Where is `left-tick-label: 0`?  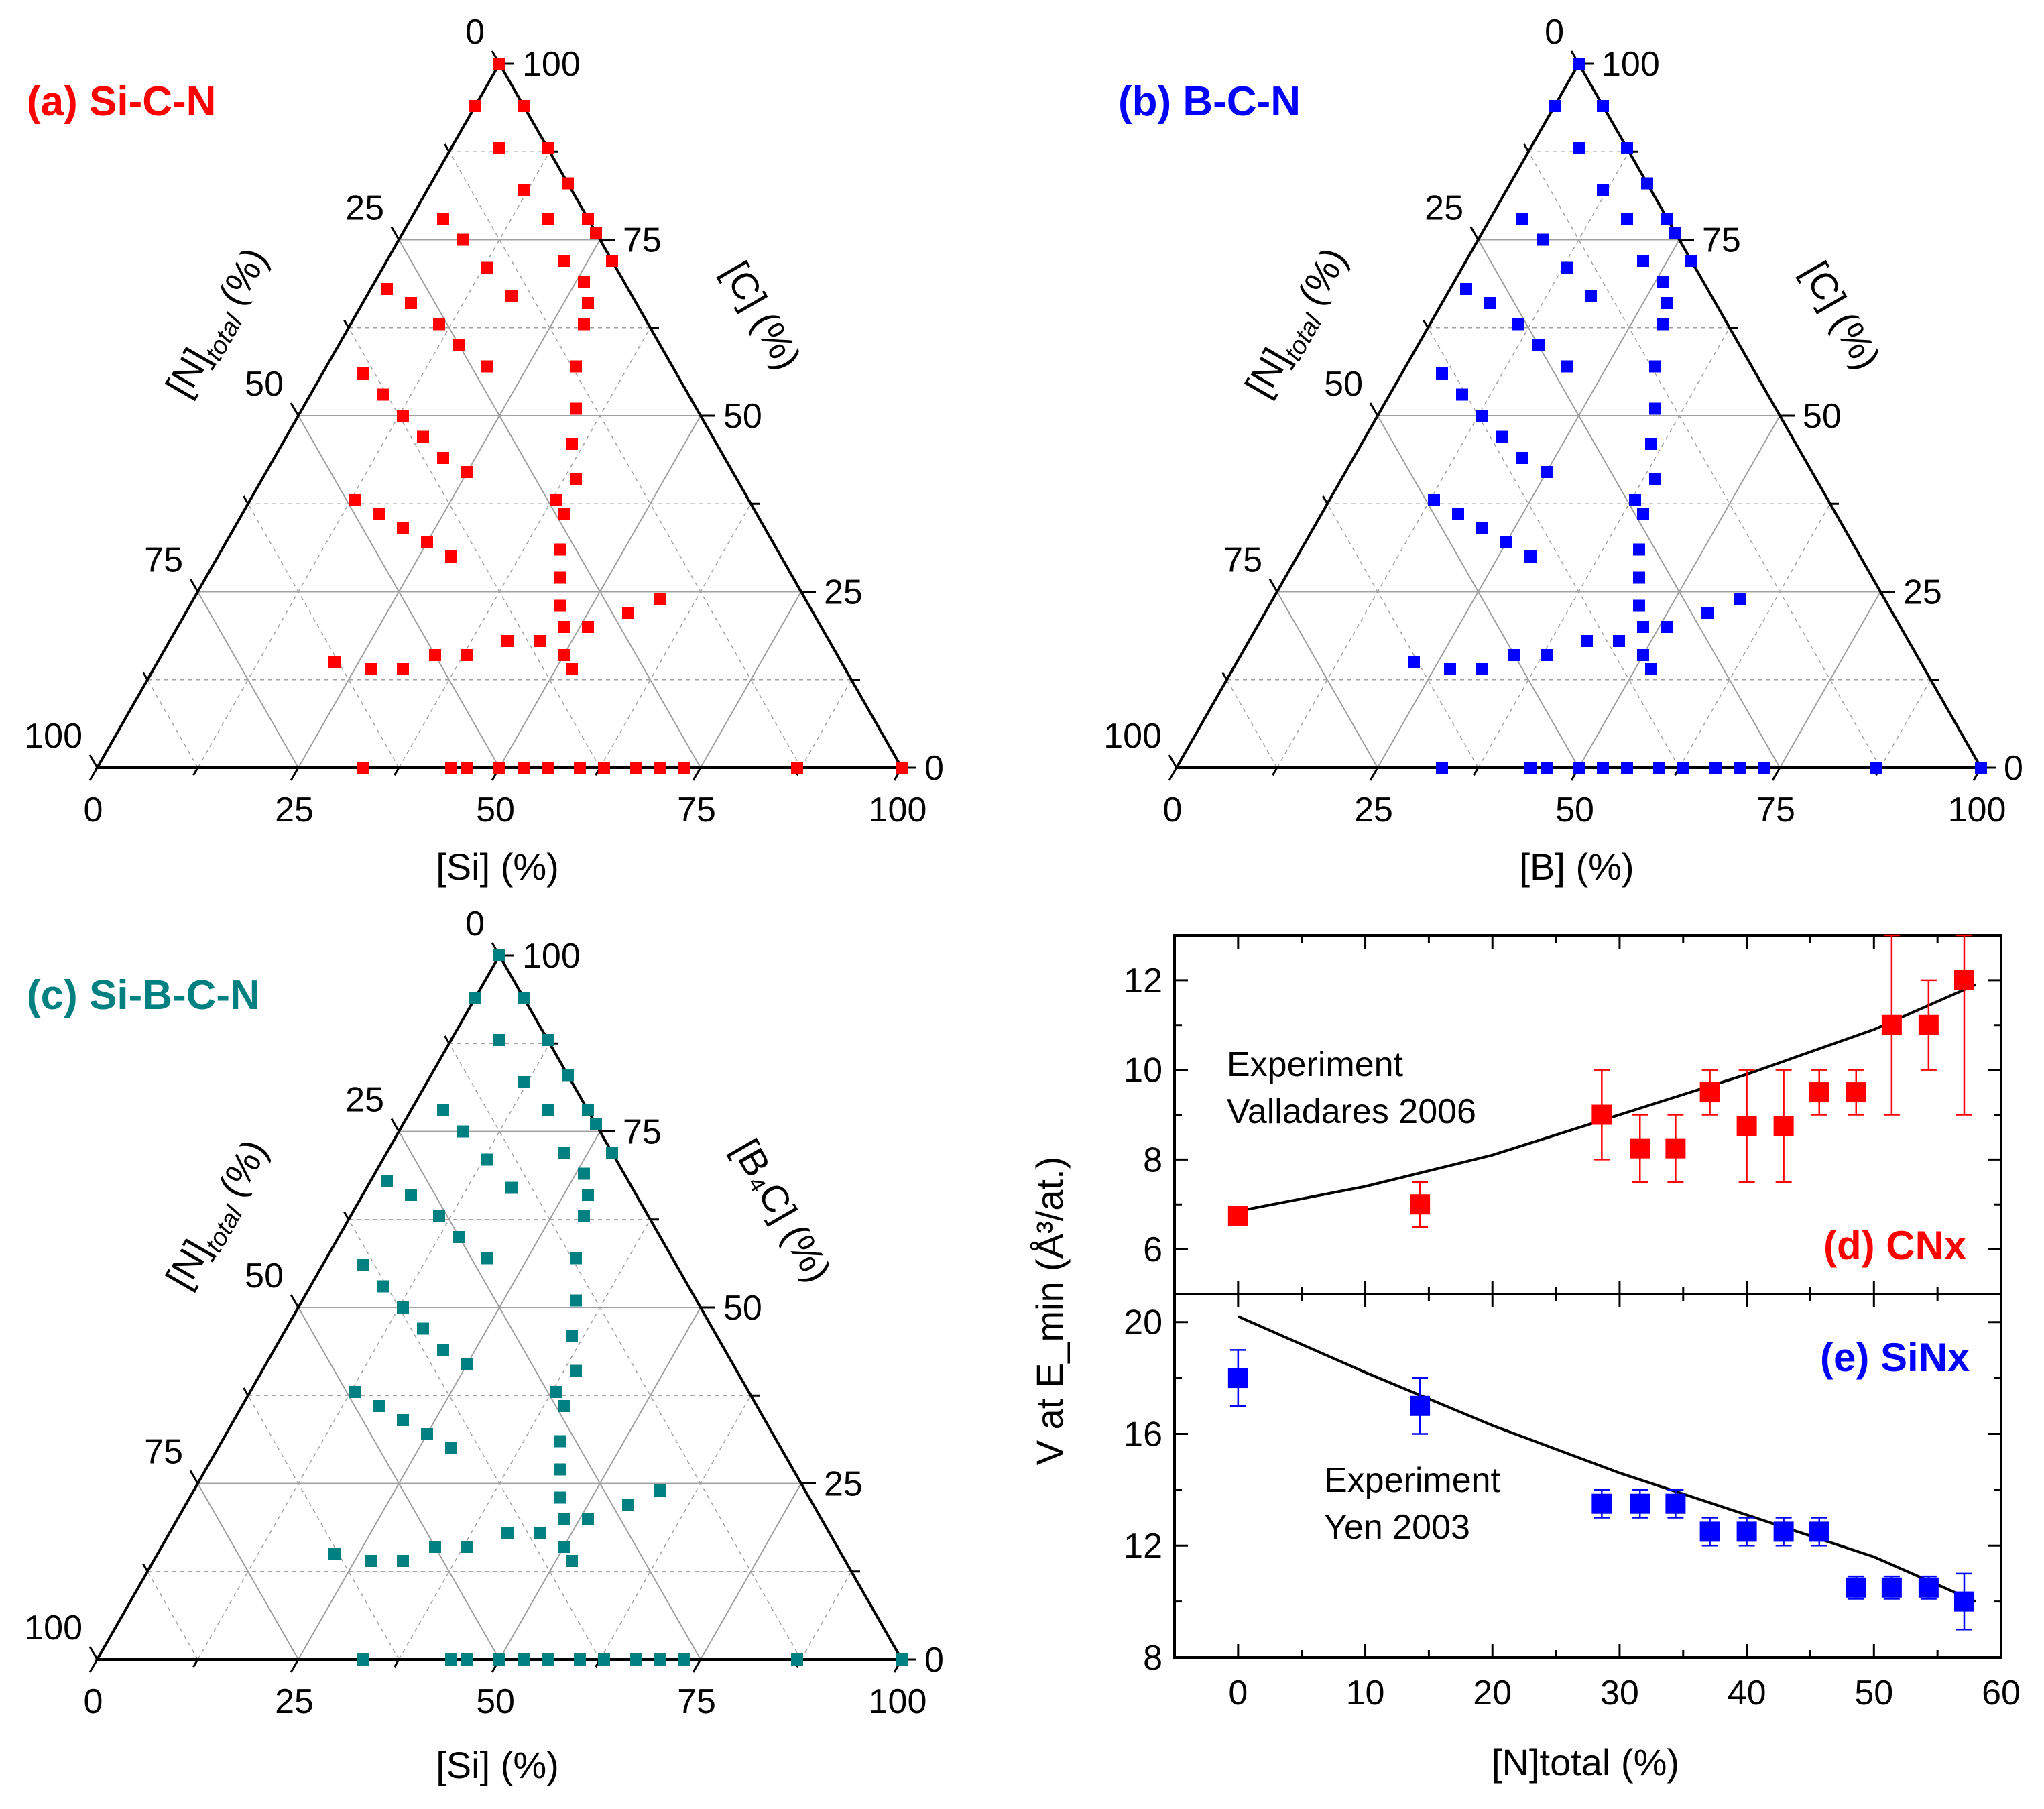
left-tick-label: 0 is located at coordinates (1554, 33).